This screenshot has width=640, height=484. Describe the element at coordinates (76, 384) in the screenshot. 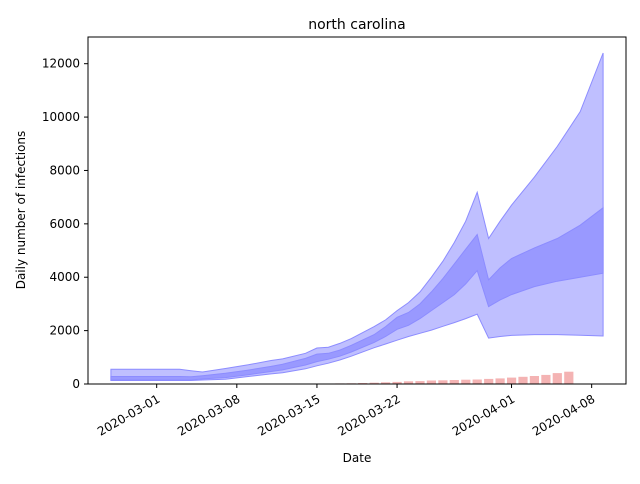

I see `y-tick-label: 0` at that location.